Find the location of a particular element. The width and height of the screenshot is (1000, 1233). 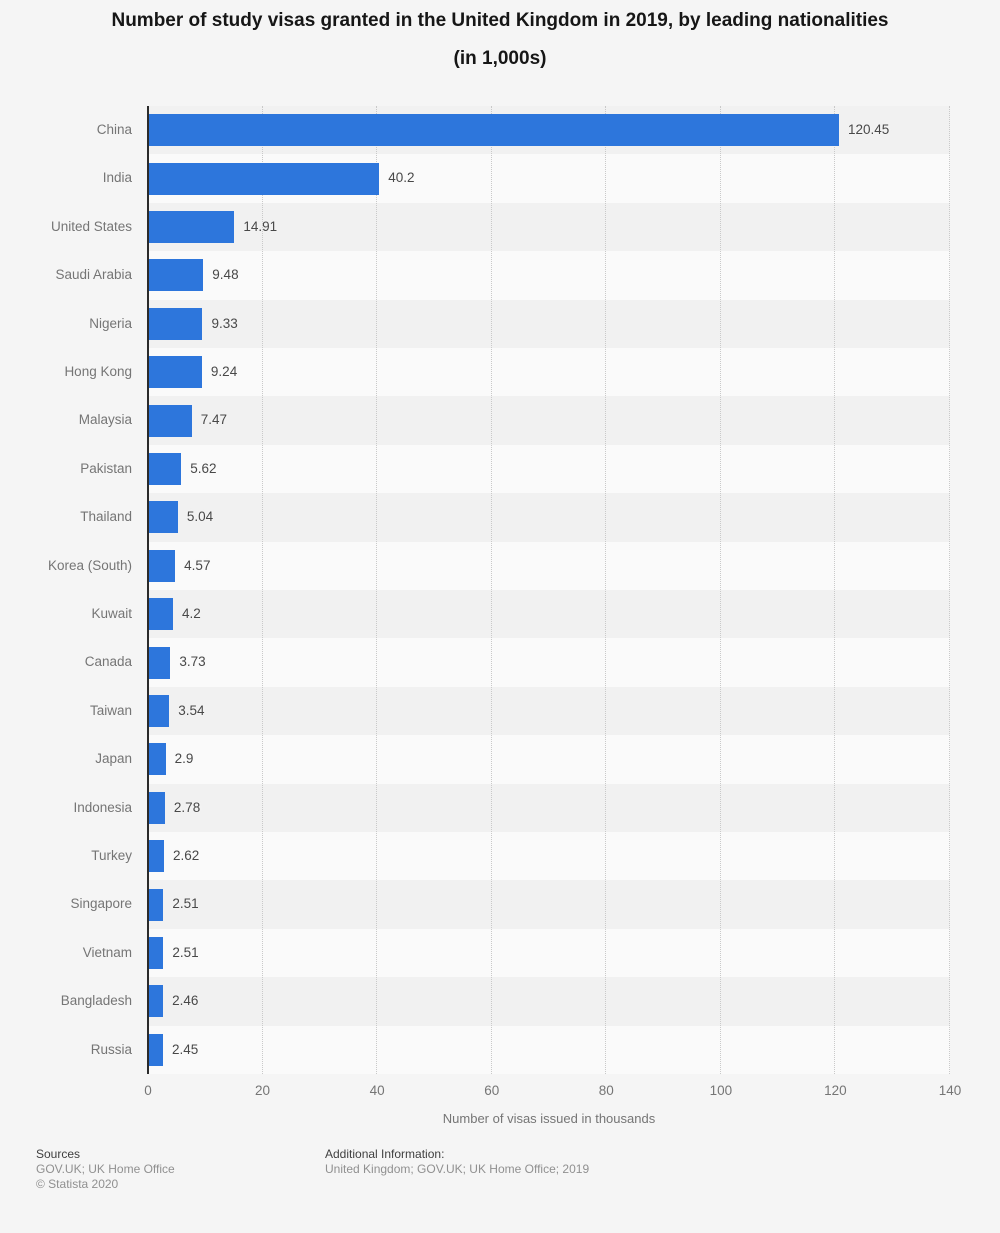

value-label: 2.46 is located at coordinates (185, 1001).